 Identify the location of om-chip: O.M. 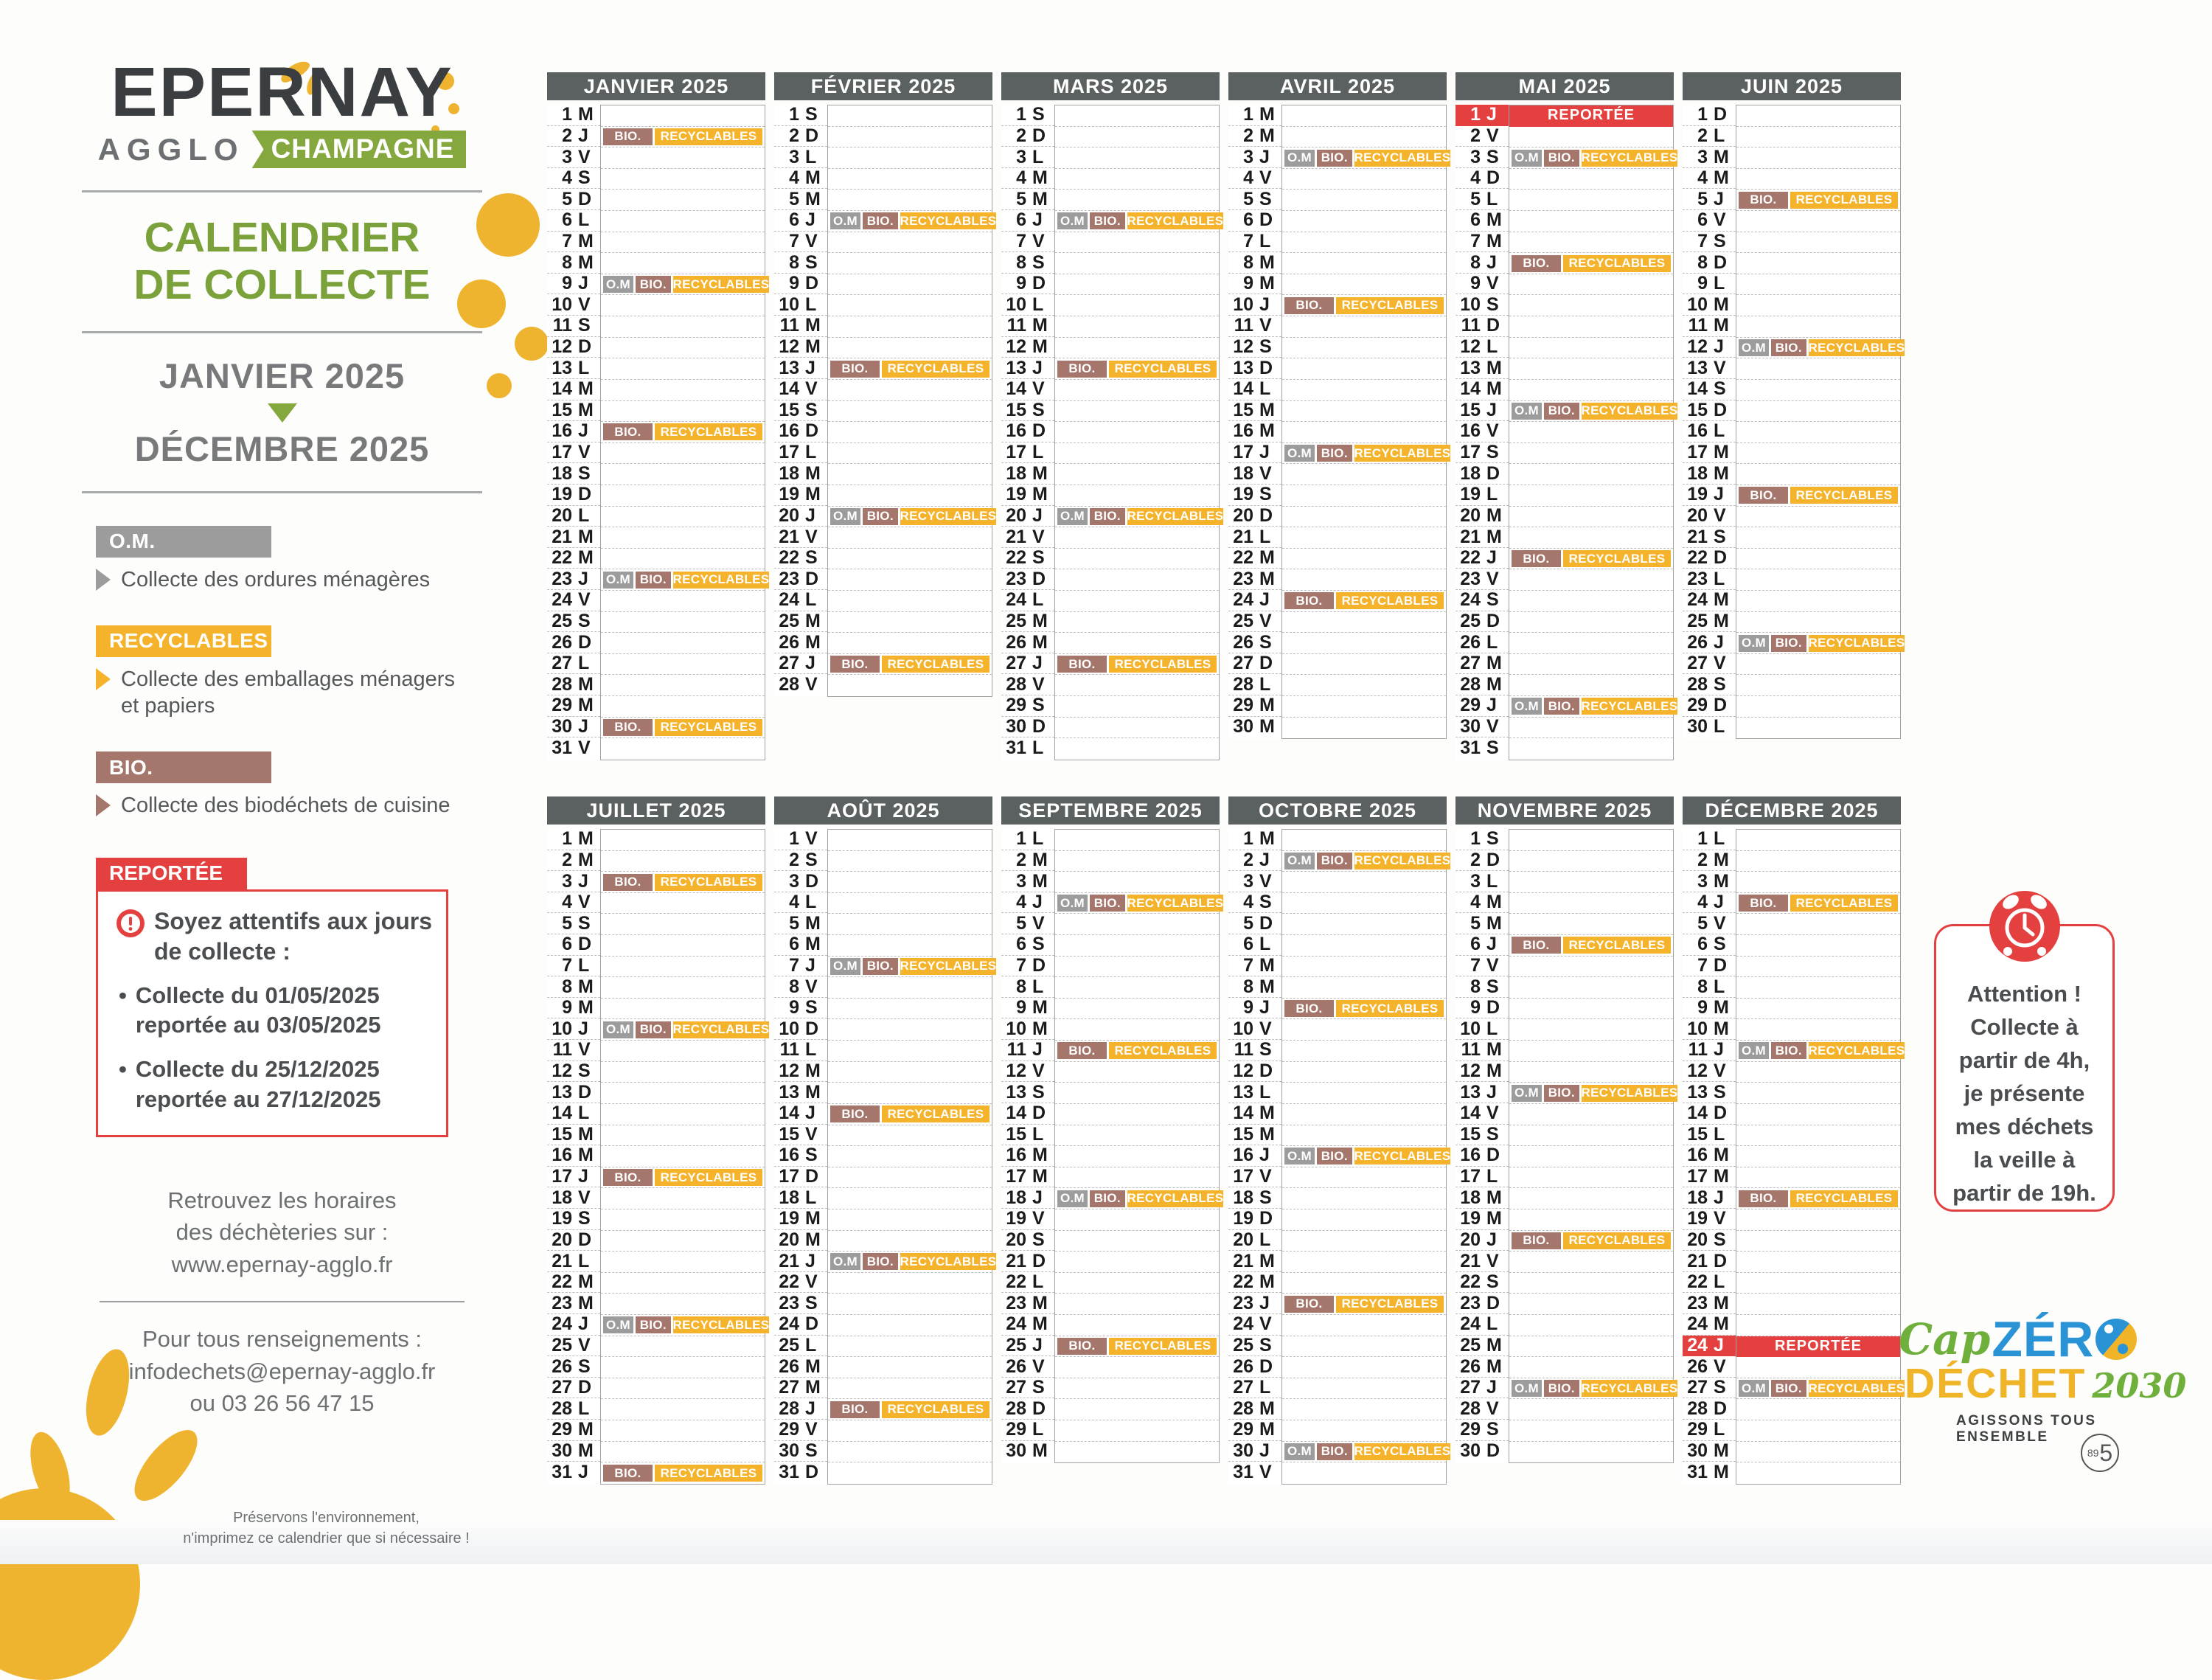
(618, 1325).